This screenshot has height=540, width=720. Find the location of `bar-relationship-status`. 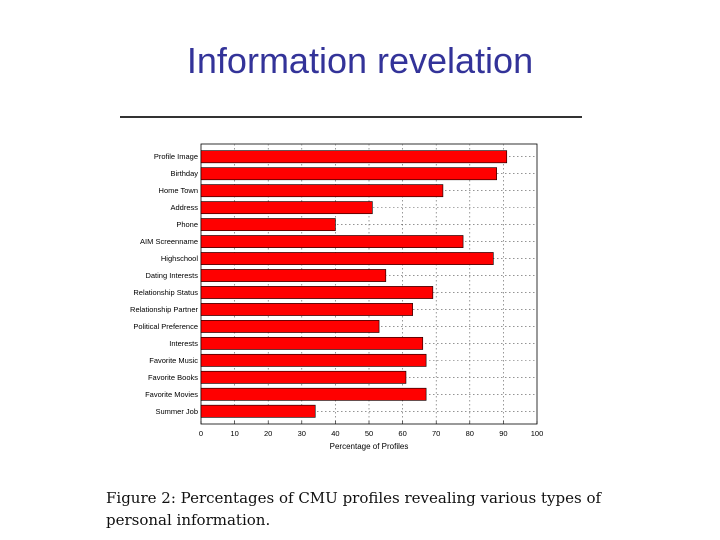

bar-relationship-status is located at coordinates (317, 292).